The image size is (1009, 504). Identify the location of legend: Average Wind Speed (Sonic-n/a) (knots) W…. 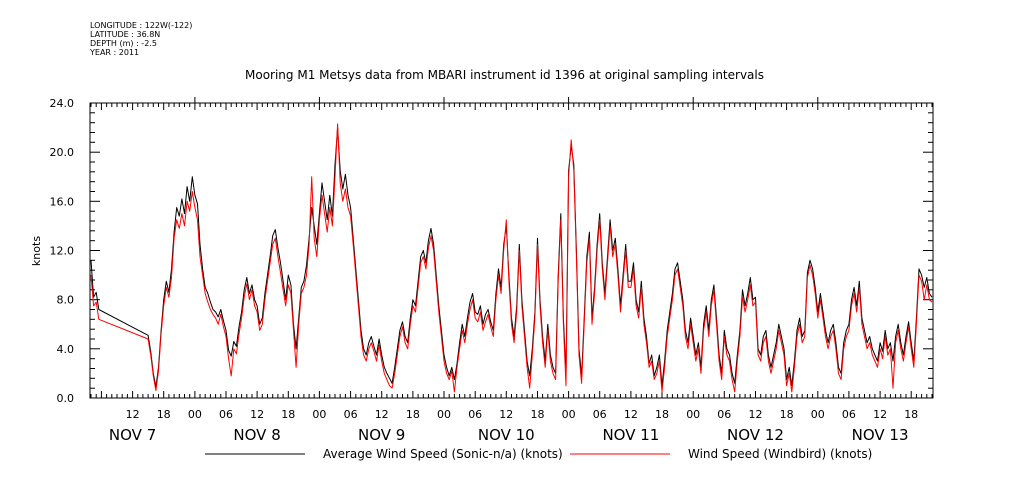
(538, 454).